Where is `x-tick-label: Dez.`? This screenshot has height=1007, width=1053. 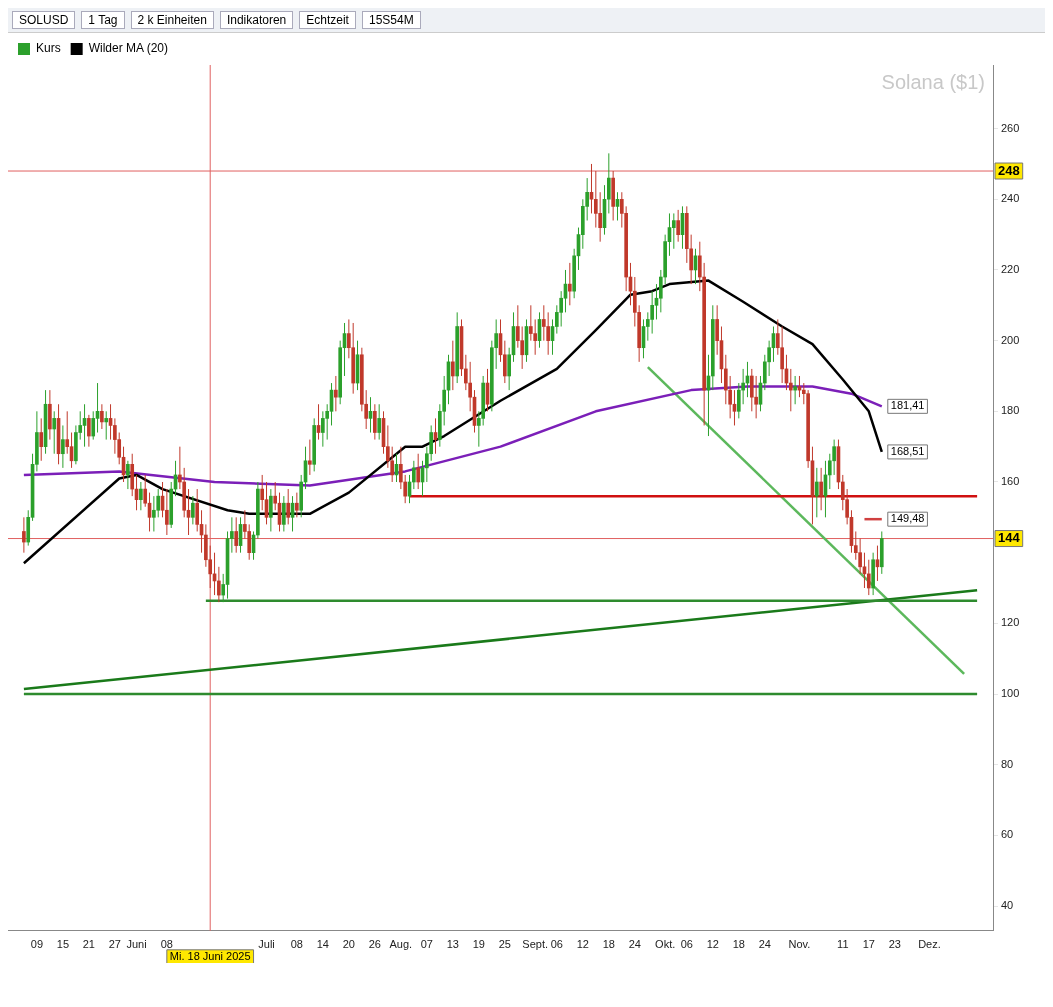 x-tick-label: Dez. is located at coordinates (929, 944).